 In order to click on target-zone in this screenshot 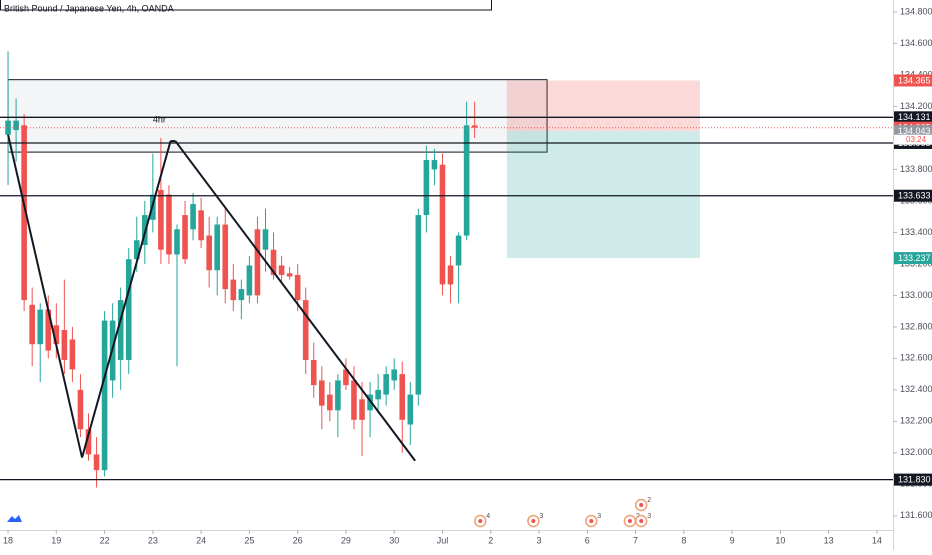, I will do `click(603, 195)`.